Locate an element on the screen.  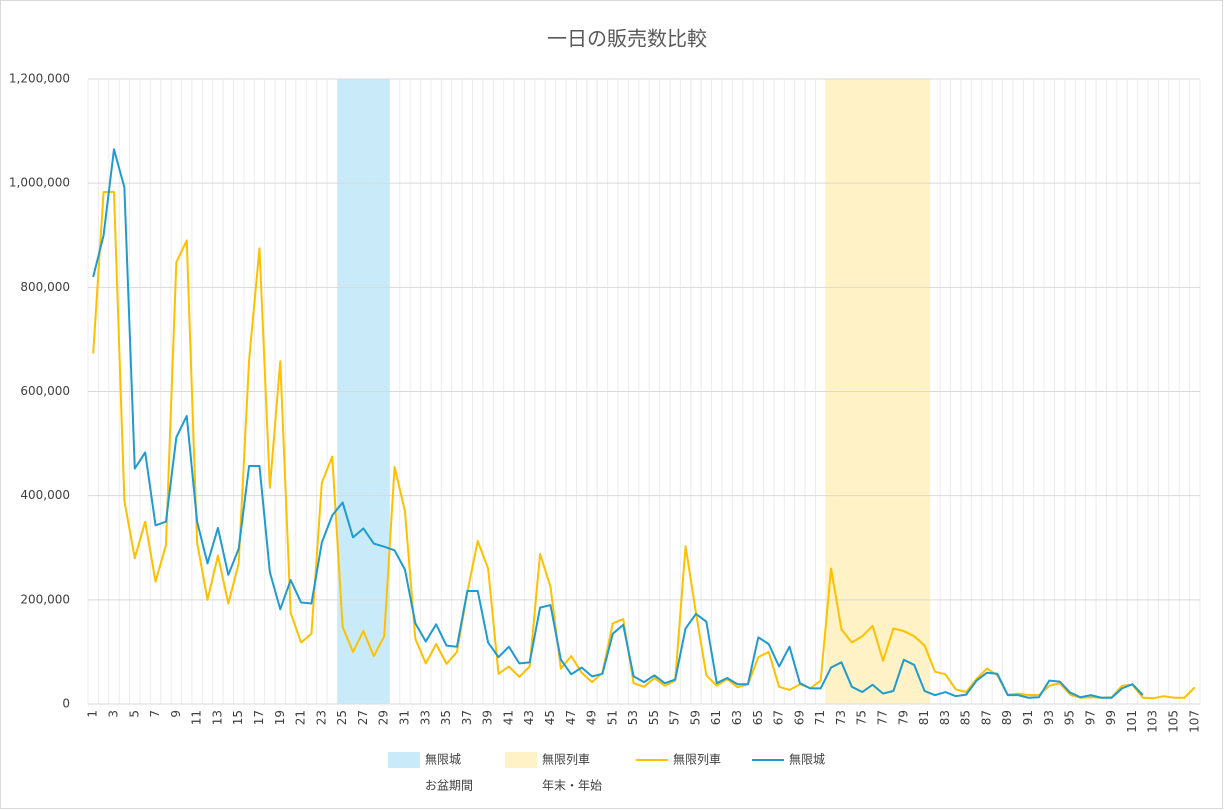
x-tick-label: 17 is located at coordinates (259, 717).